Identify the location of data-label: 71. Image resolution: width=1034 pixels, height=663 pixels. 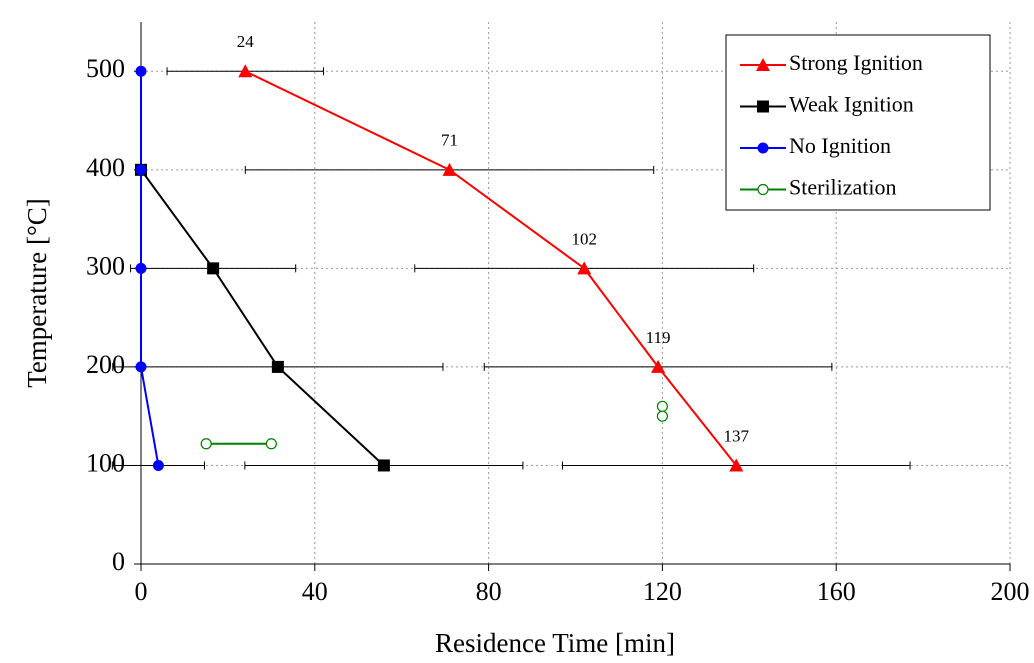
(449, 140).